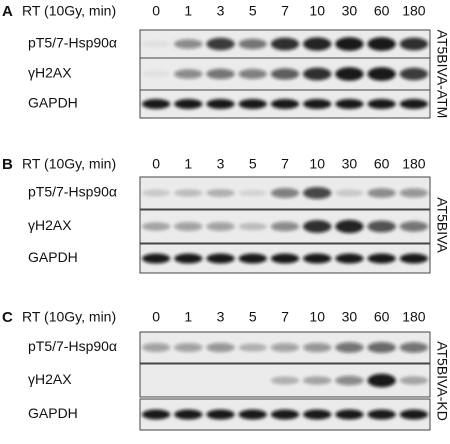 The width and height of the screenshot is (450, 444). I want to click on panel-label: A, so click(7, 11).